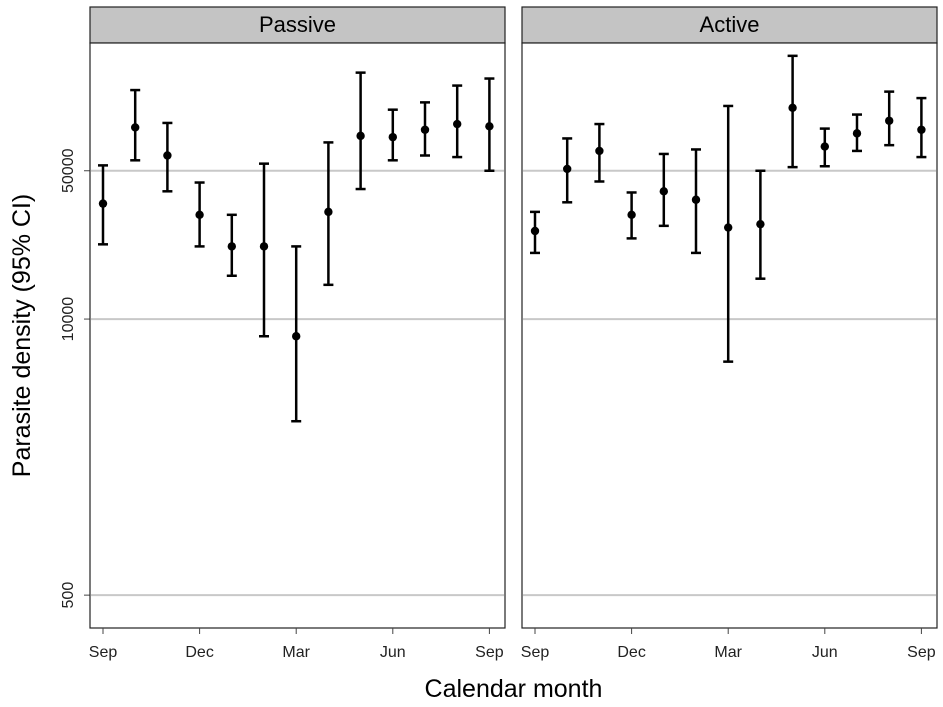  Describe the element at coordinates (75, 378) in the screenshot. I see `y-axis: 500 10000 50000` at that location.